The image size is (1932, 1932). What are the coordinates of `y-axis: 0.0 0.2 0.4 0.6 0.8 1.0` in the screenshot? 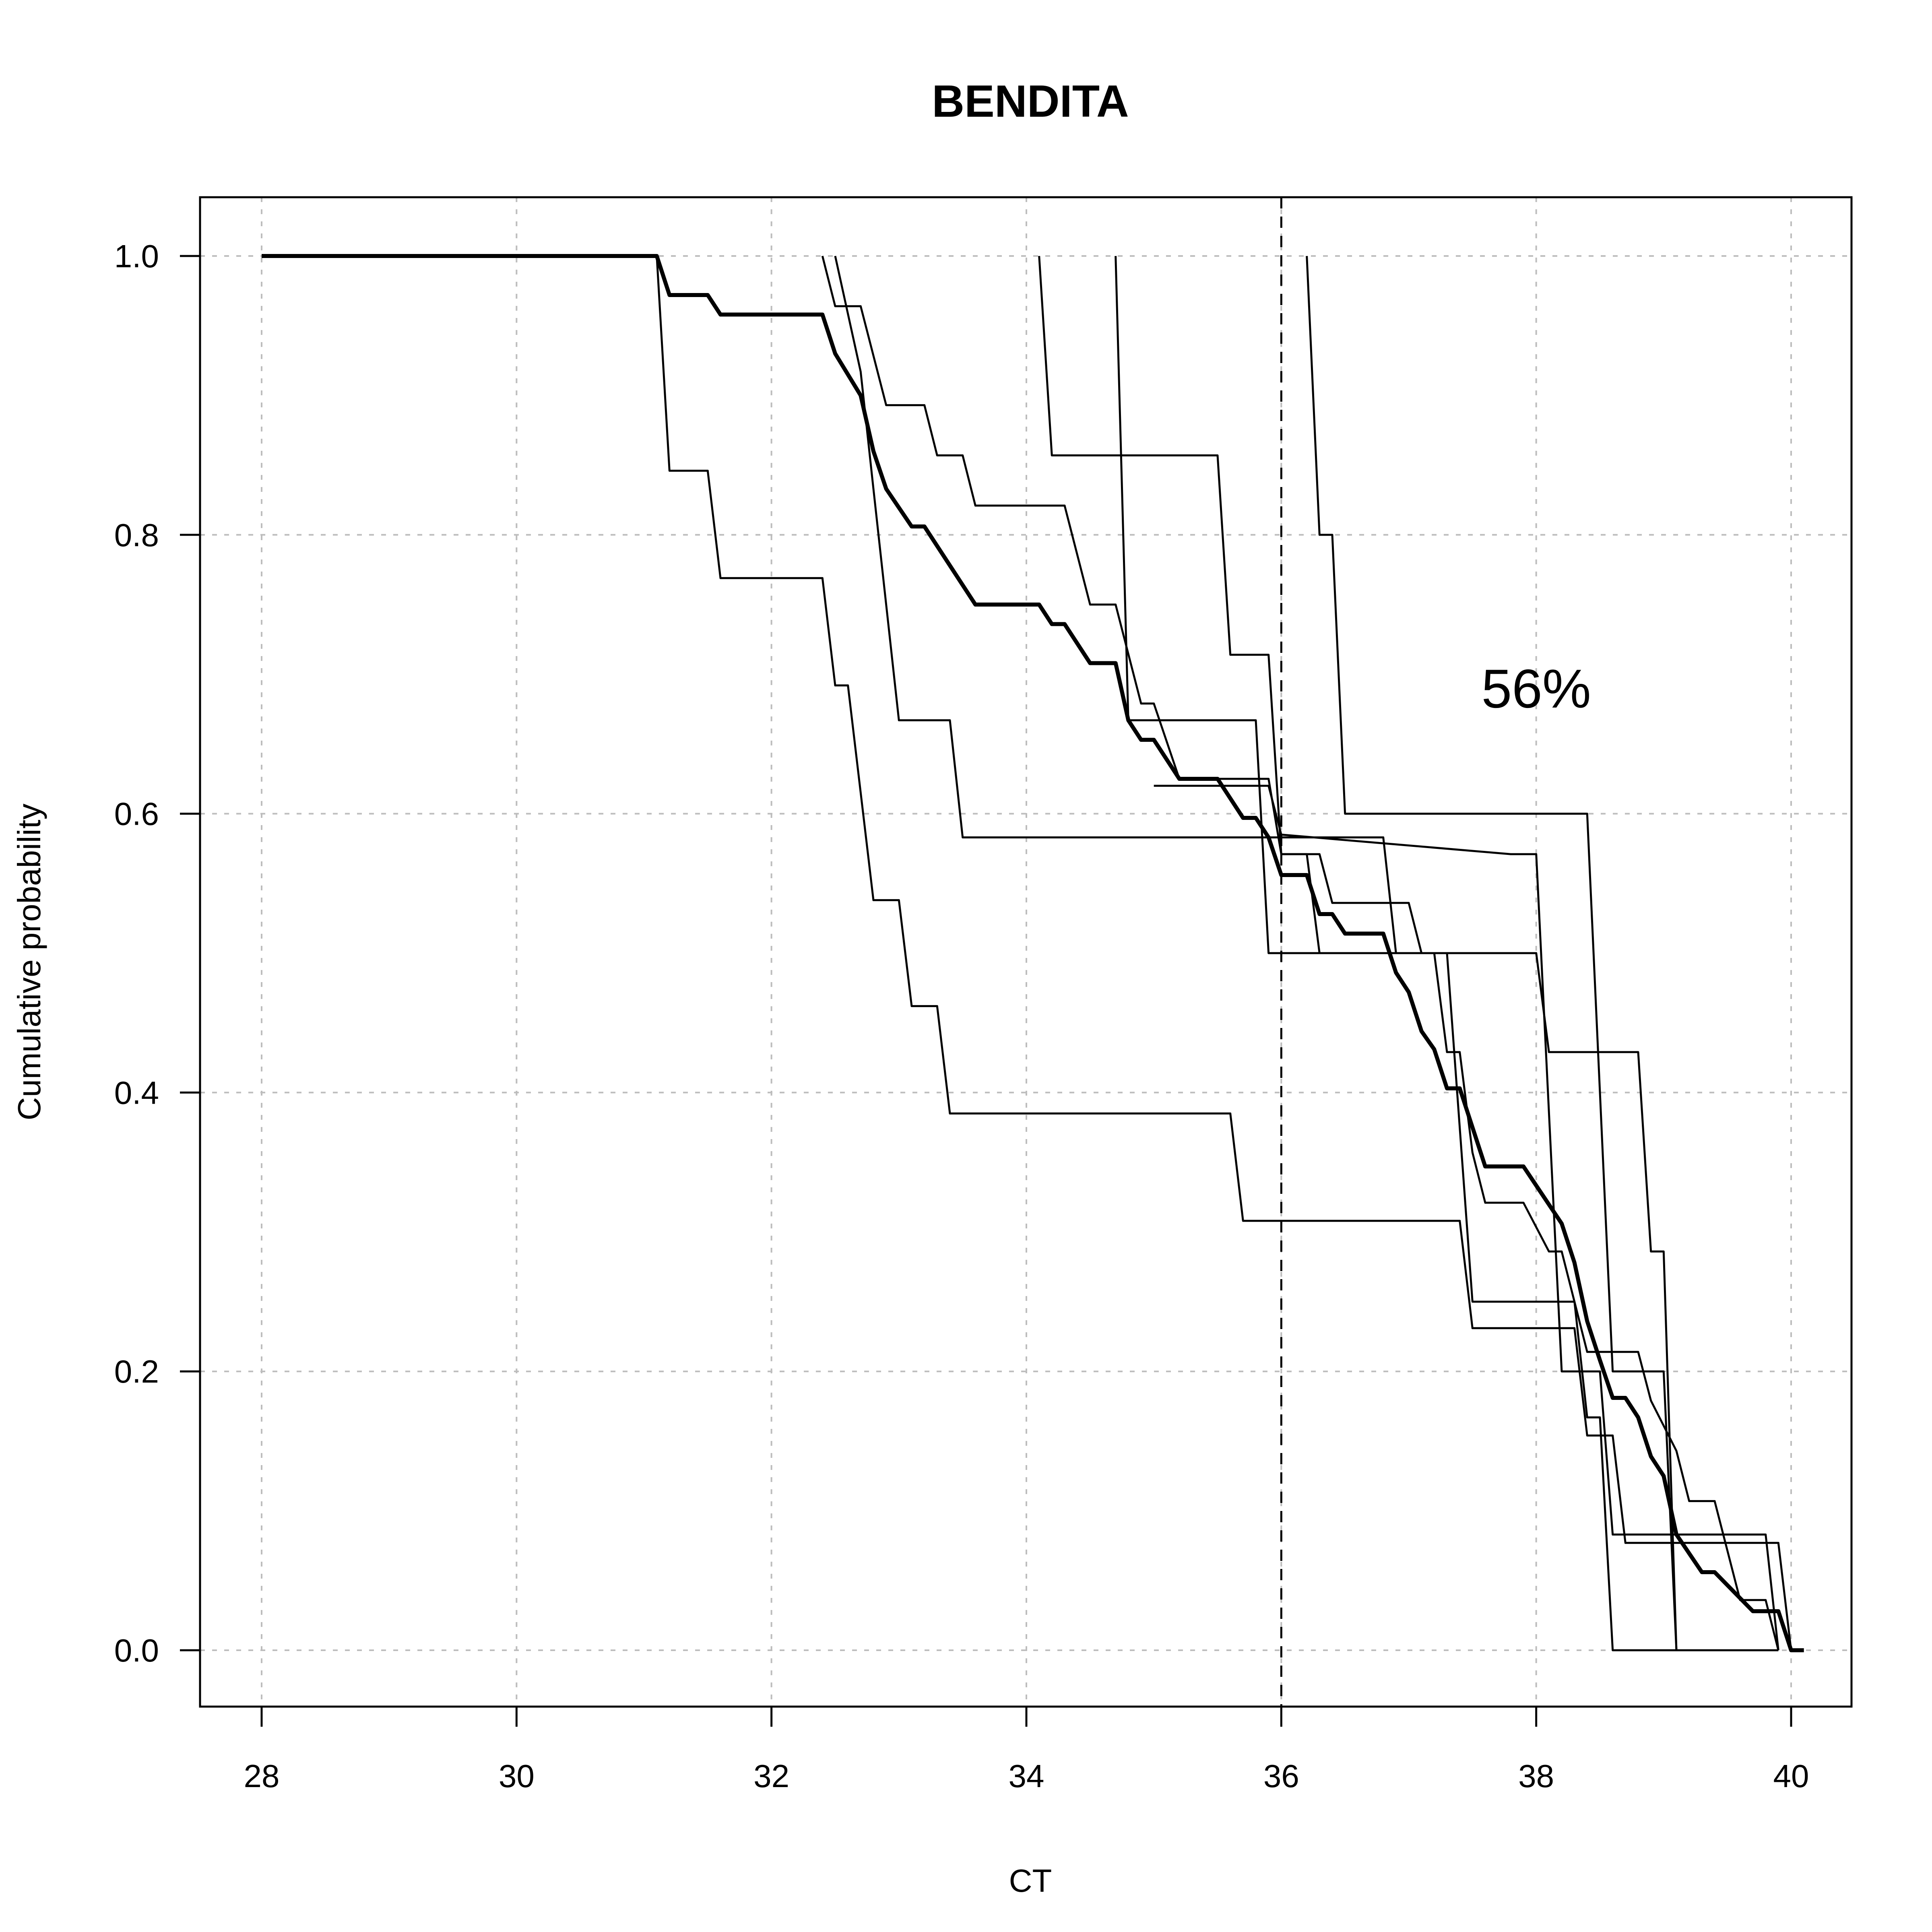 It's located at (157, 953).